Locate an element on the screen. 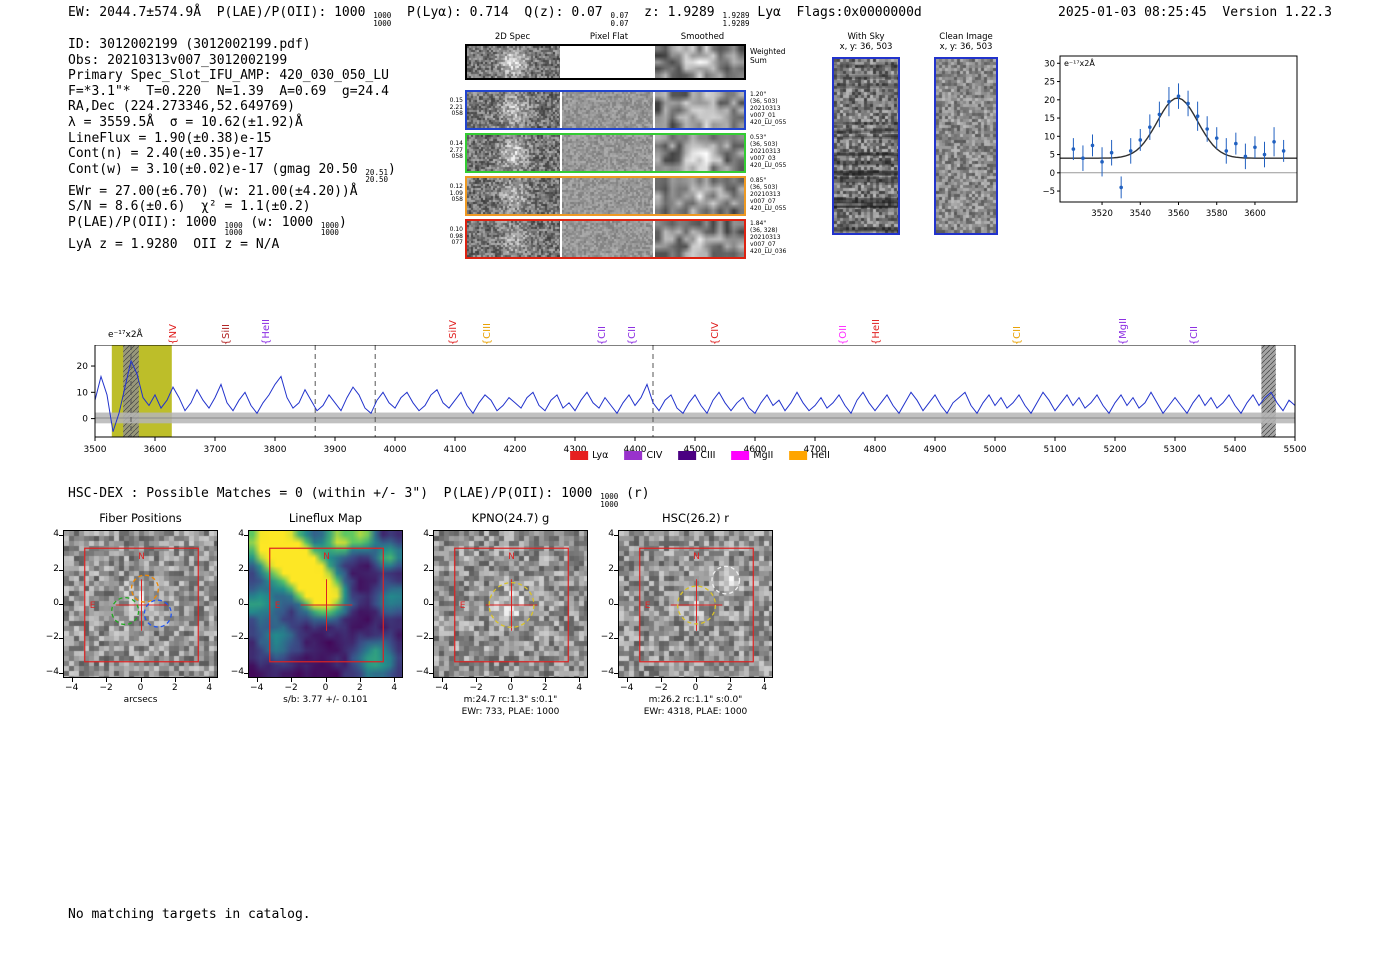  line-marker-CII: {CII is located at coordinates (1017, 335).